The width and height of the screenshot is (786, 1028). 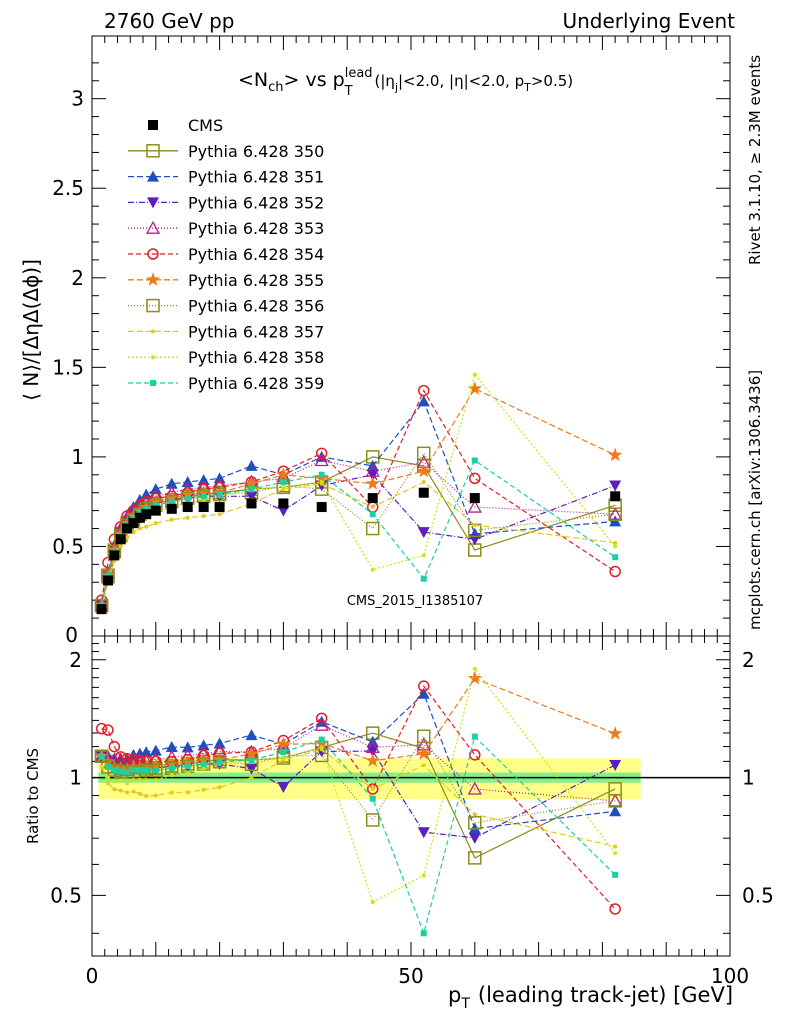 What do you see at coordinates (396, 87) in the screenshot?
I see `title-cuts-a-sub: j` at bounding box center [396, 87].